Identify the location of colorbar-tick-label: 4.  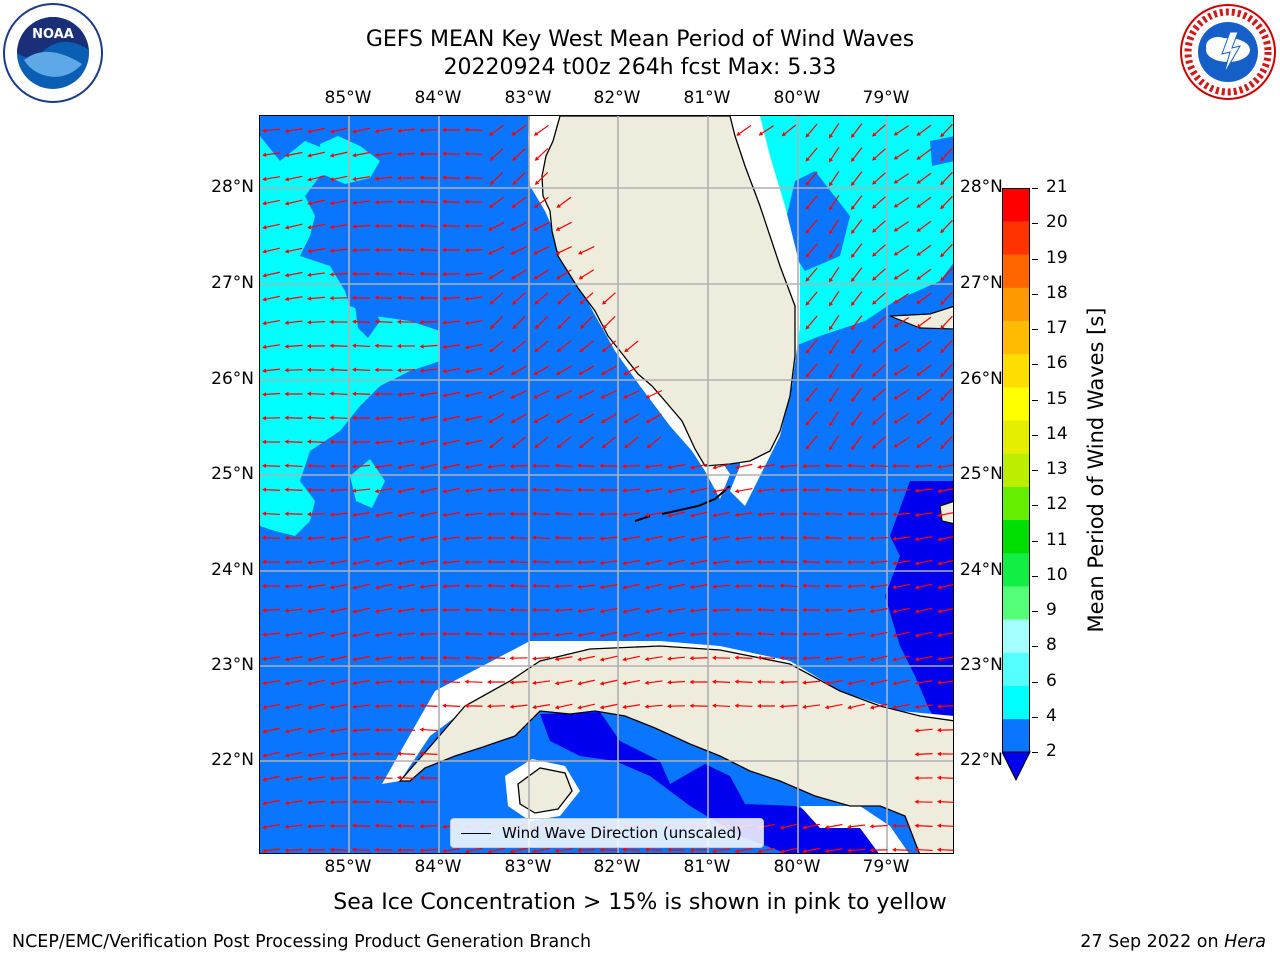
(1051, 715).